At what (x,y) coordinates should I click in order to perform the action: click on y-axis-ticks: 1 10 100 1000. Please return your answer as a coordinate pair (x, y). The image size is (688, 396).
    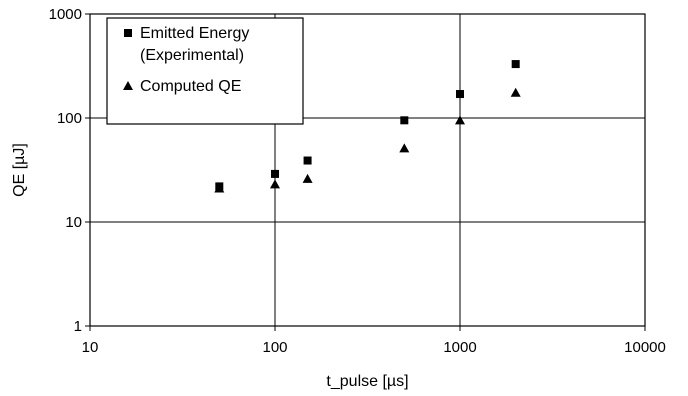
    Looking at the image, I should click on (69, 170).